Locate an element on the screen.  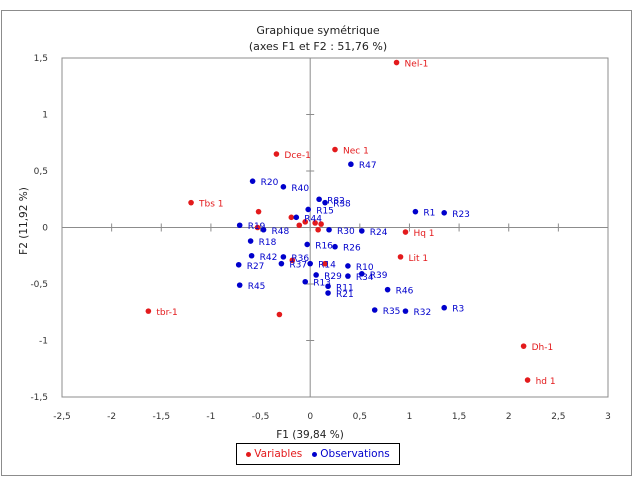
observations-point-label: R14 is located at coordinates (327, 266).